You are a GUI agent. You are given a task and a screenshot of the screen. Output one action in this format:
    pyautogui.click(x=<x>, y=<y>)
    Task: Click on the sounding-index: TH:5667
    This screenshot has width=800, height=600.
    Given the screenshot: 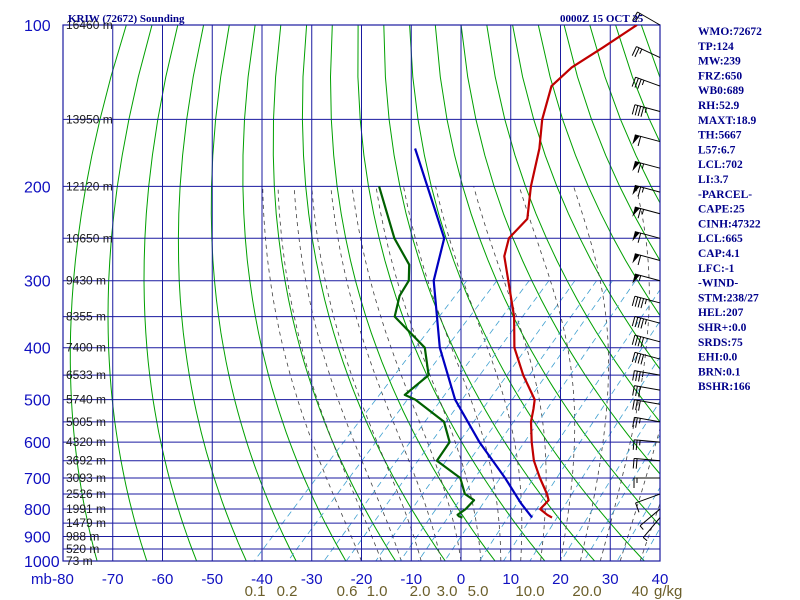 What is the action you would take?
    pyautogui.click(x=720, y=136)
    